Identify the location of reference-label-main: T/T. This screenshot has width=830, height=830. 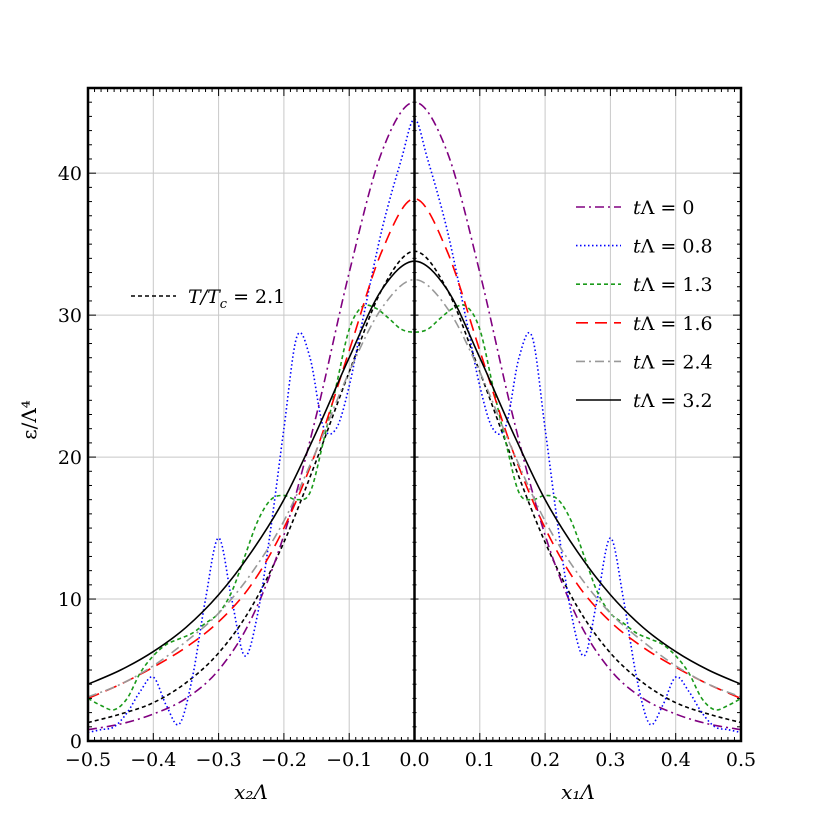
(204, 297).